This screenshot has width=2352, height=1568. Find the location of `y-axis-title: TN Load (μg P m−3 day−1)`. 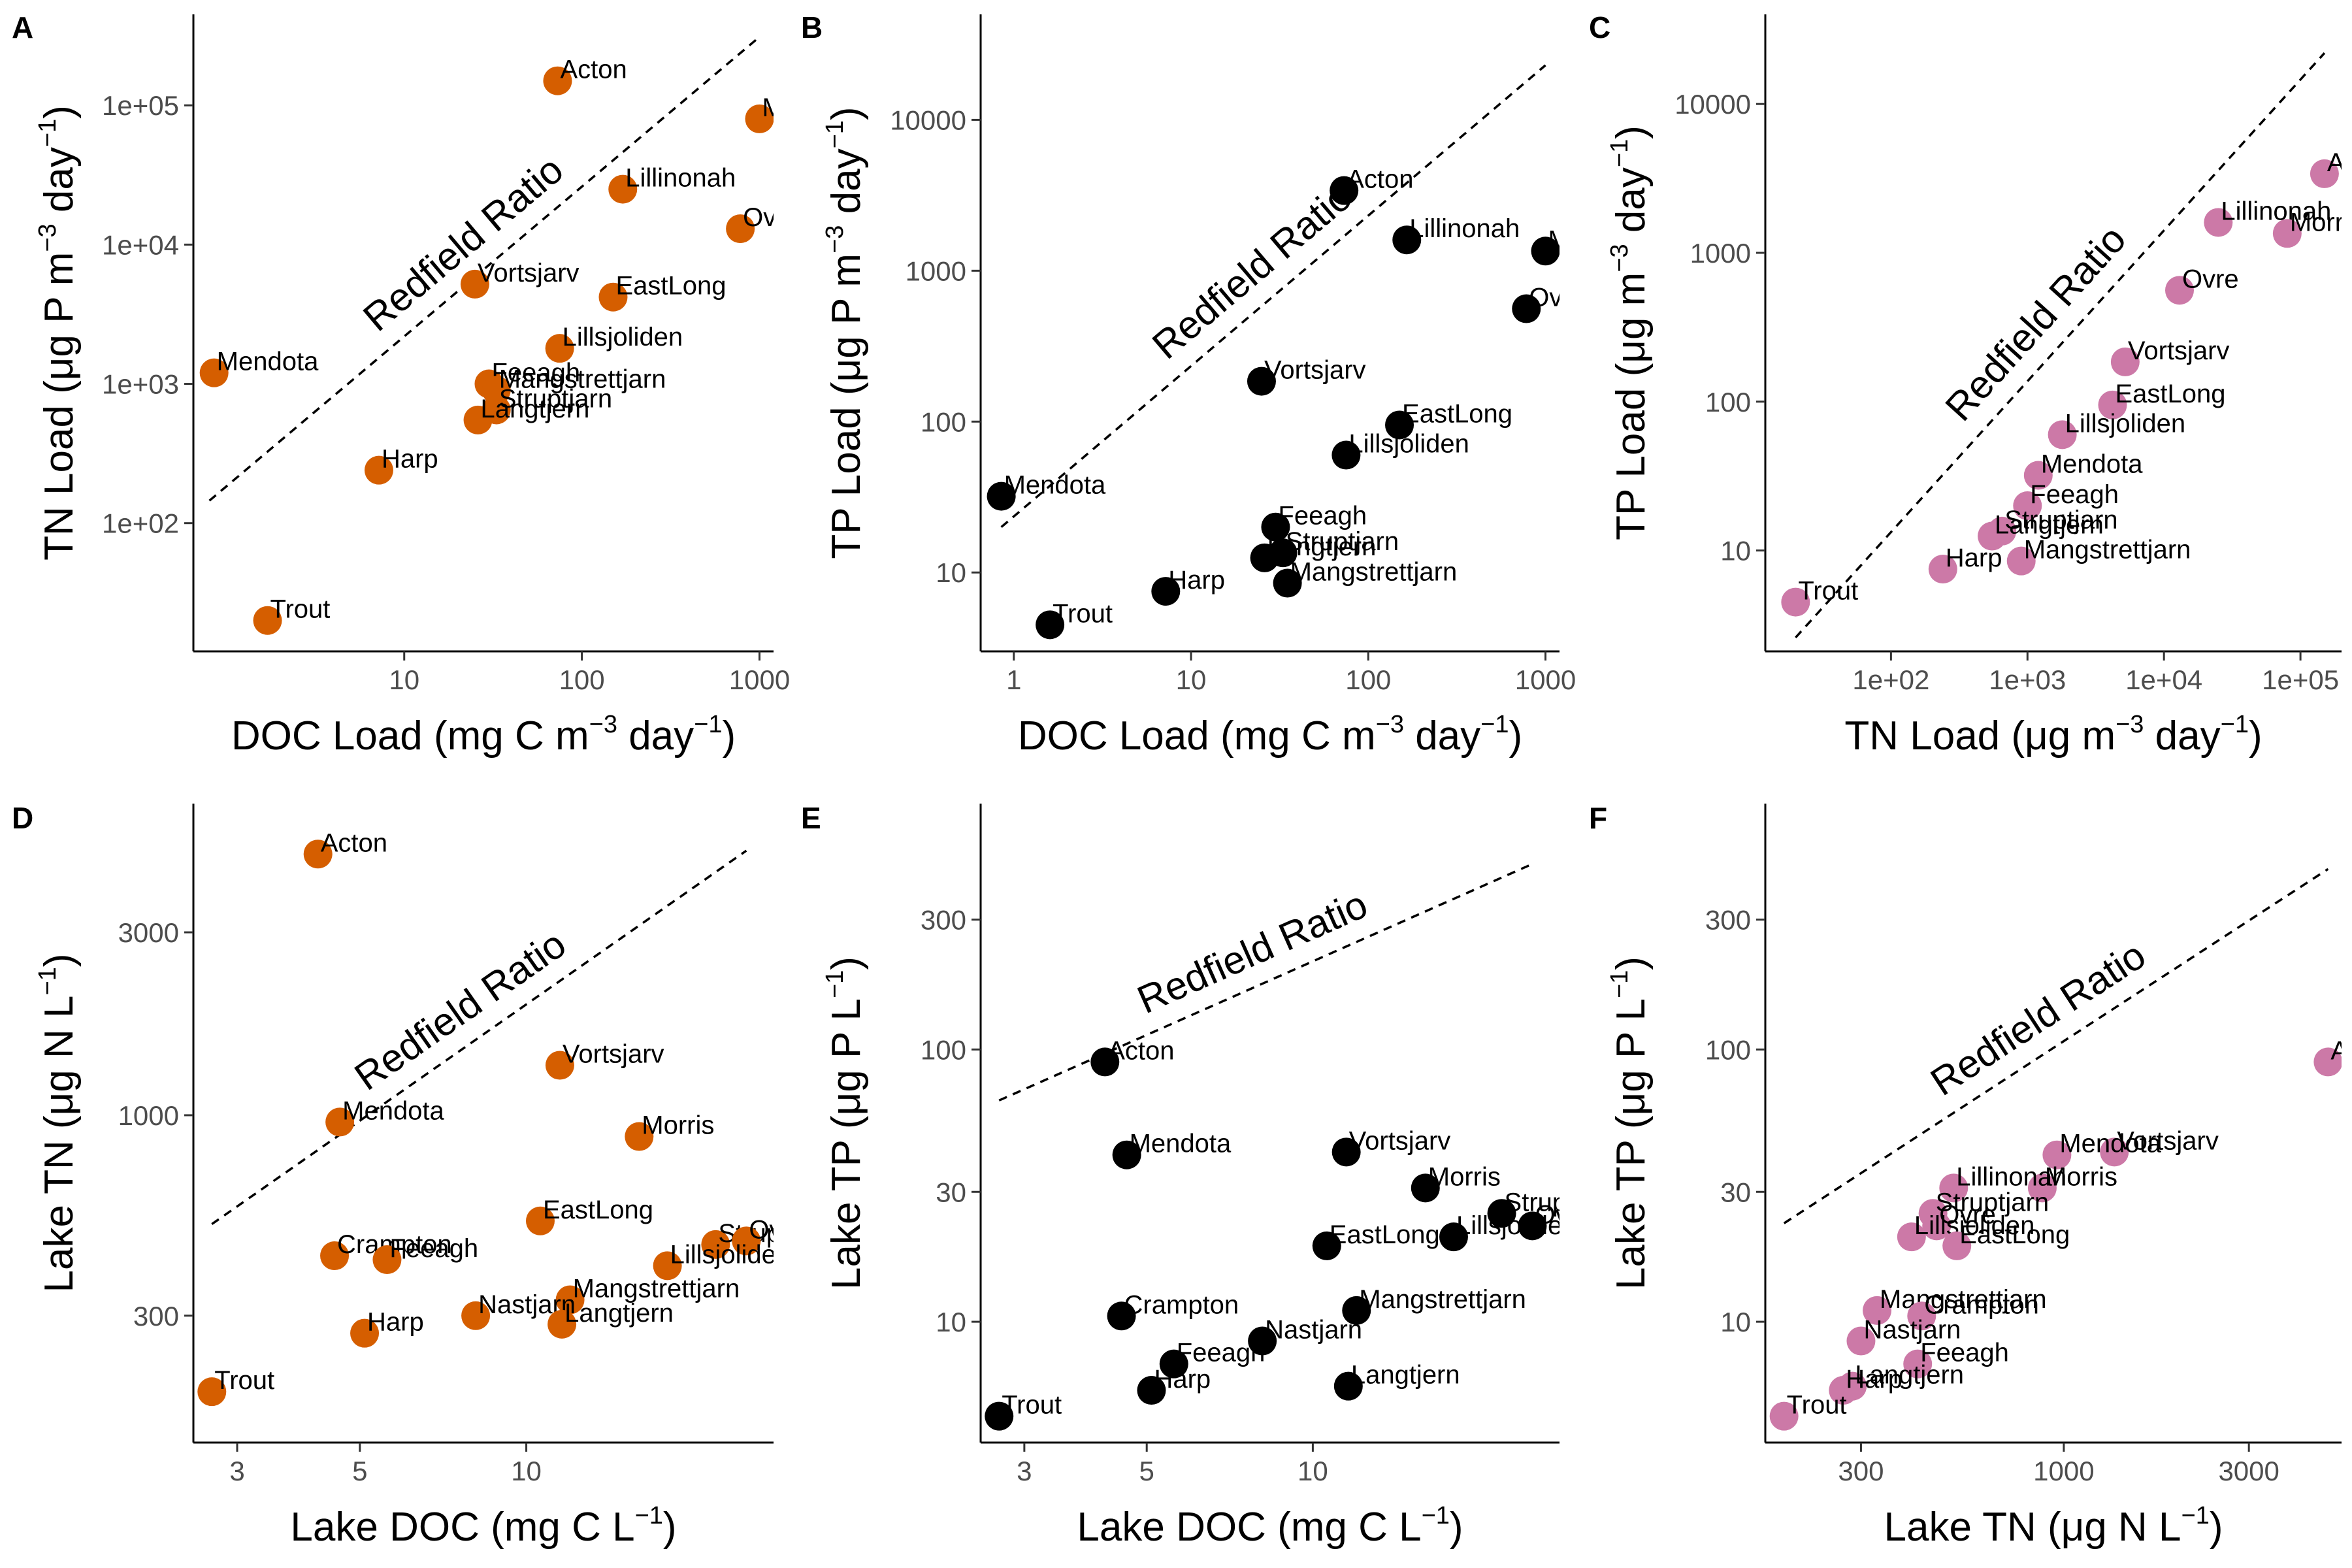

y-axis-title: TN Load (μg P m−3 day−1) is located at coordinates (58, 333).